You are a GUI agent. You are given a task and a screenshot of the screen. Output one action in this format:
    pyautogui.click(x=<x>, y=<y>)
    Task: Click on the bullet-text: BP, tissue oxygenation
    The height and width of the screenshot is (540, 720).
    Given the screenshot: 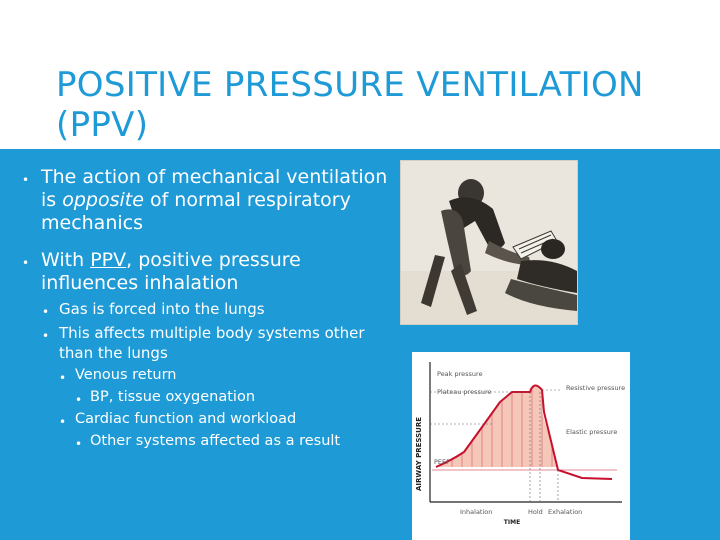 What is the action you would take?
    pyautogui.click(x=173, y=397)
    